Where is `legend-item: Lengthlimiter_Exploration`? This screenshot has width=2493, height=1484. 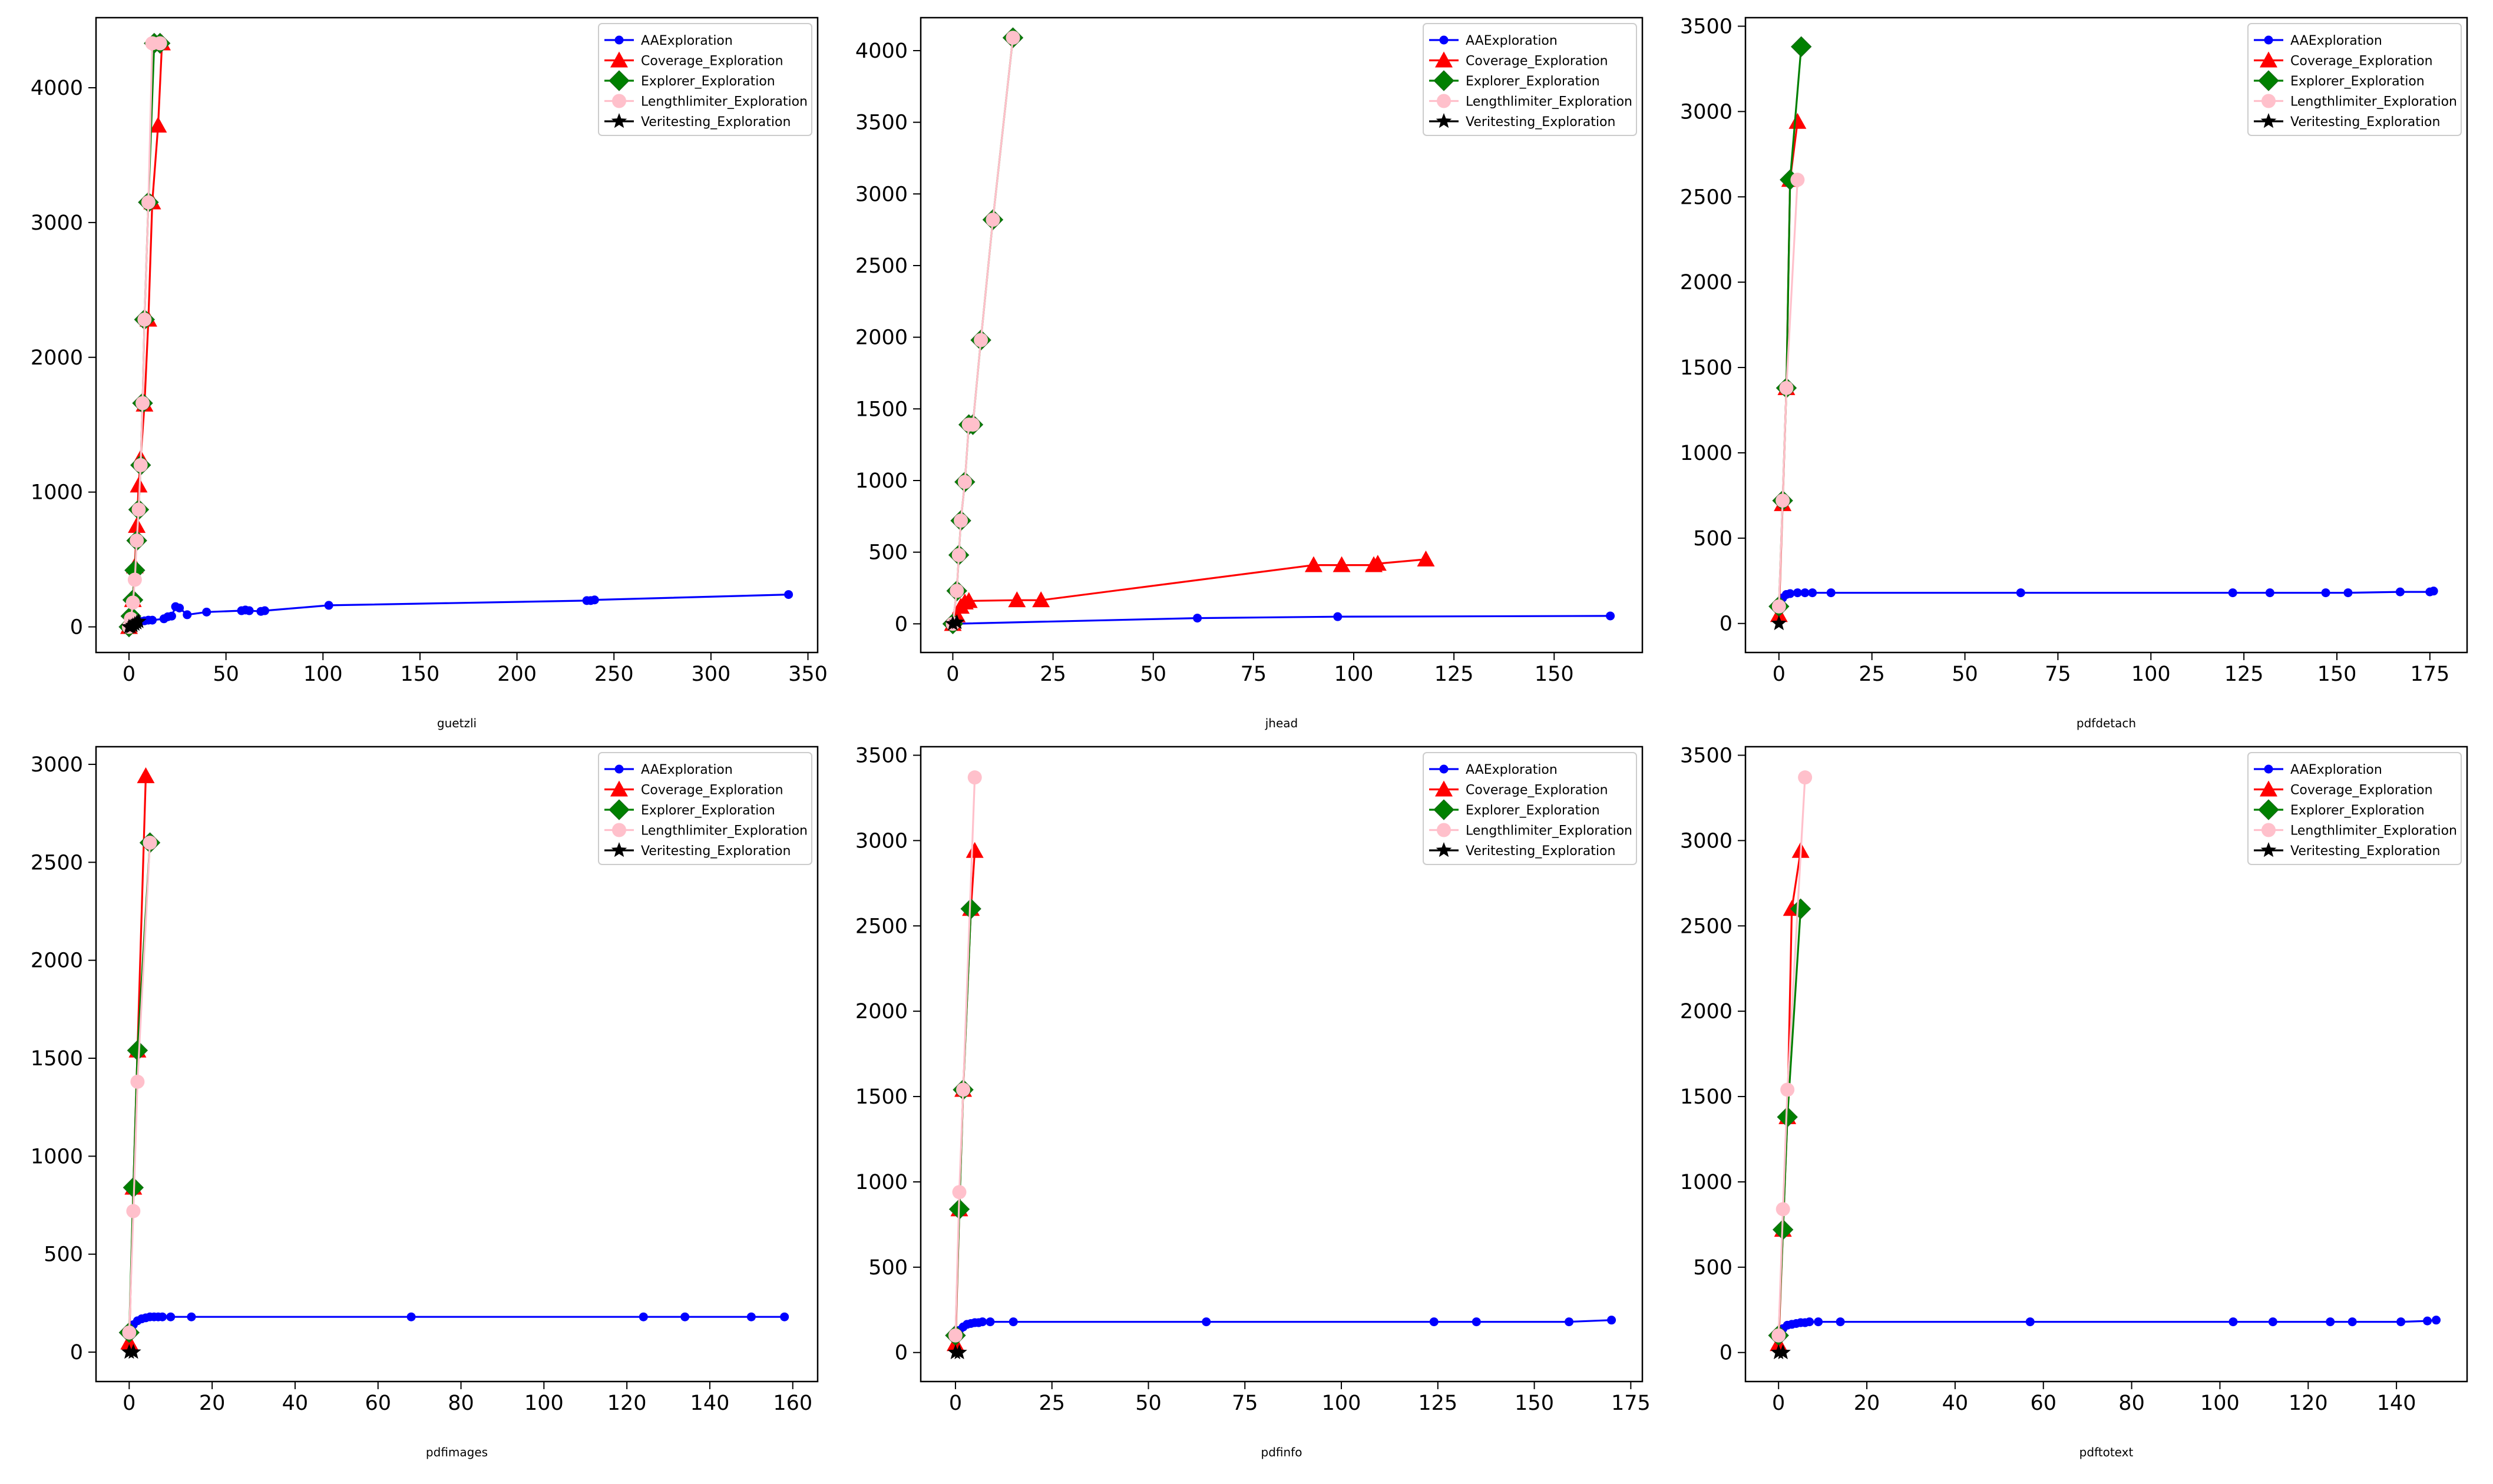
legend-item: Lengthlimiter_Exploration is located at coordinates (706, 831).